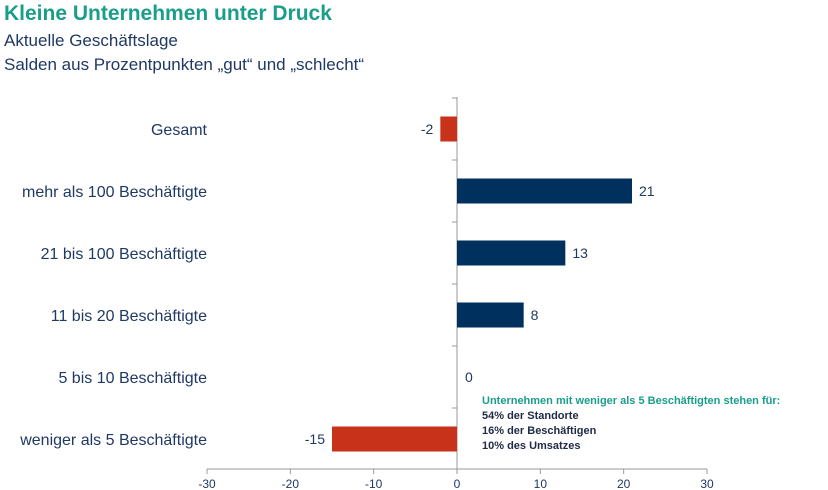 Image resolution: width=828 pixels, height=490 pixels. I want to click on data-label-3: 8, so click(535, 315).